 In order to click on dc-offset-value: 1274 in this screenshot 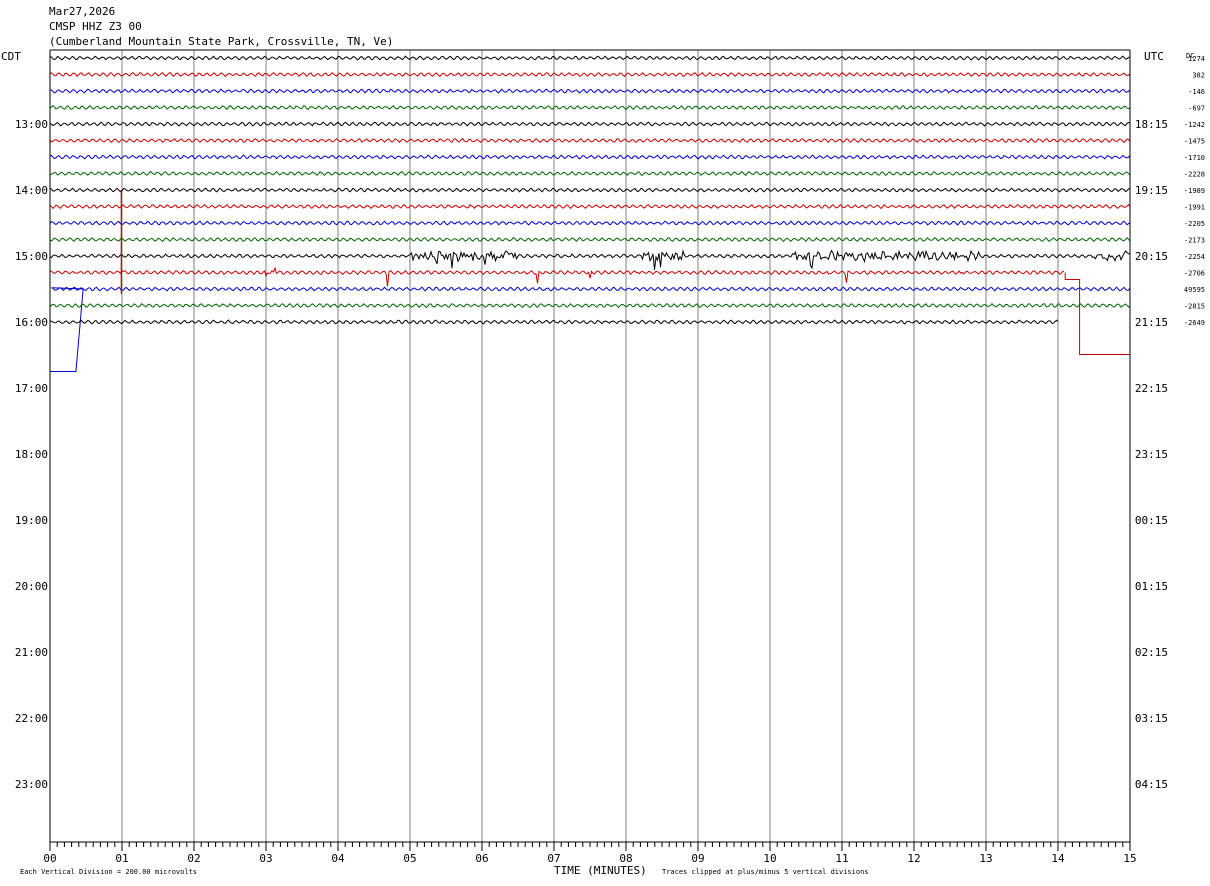, I will do `click(1196, 59)`.